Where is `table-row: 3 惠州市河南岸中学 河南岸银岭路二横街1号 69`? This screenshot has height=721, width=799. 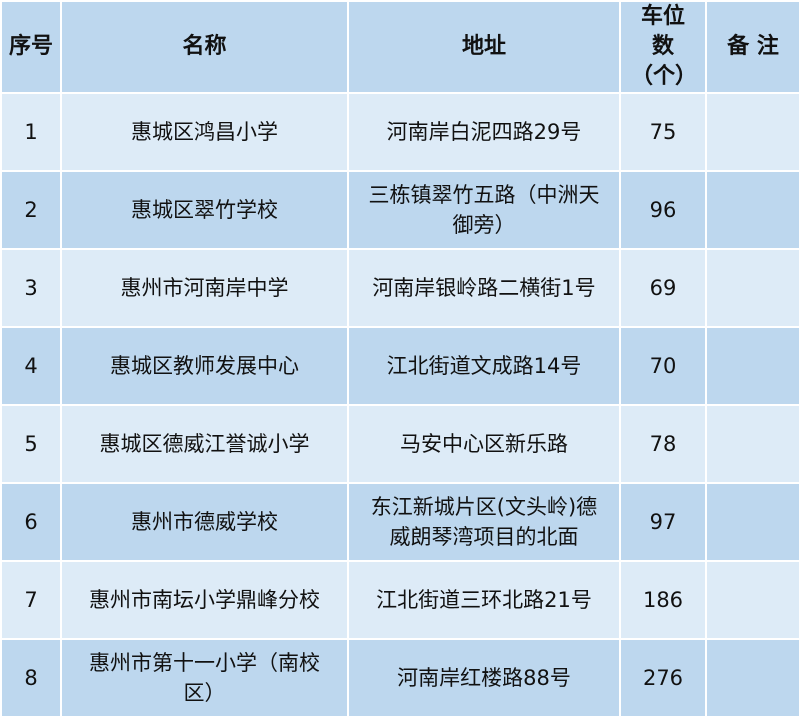
table-row: 3 惠州市河南岸中学 河南岸银岭路二横街1号 69 is located at coordinates (399, 288).